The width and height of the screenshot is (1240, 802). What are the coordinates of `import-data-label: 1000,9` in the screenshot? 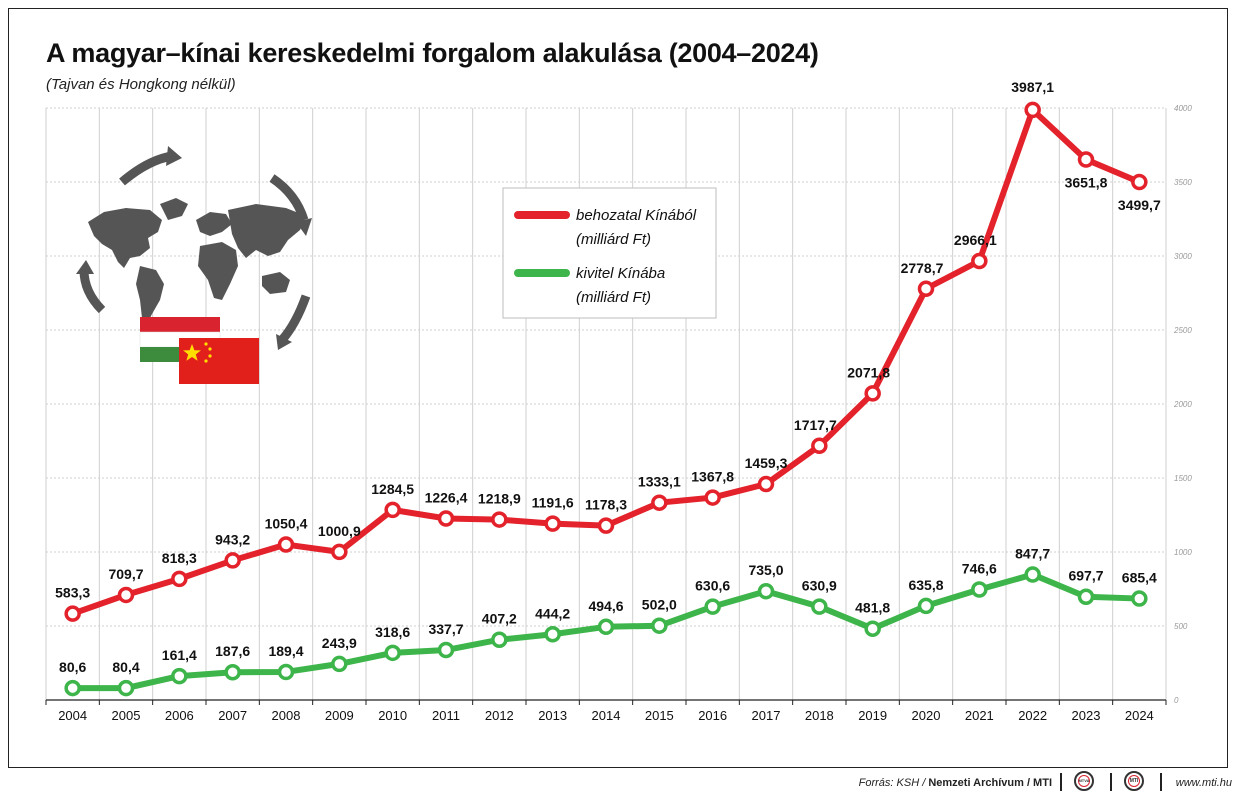 It's located at (339, 531).